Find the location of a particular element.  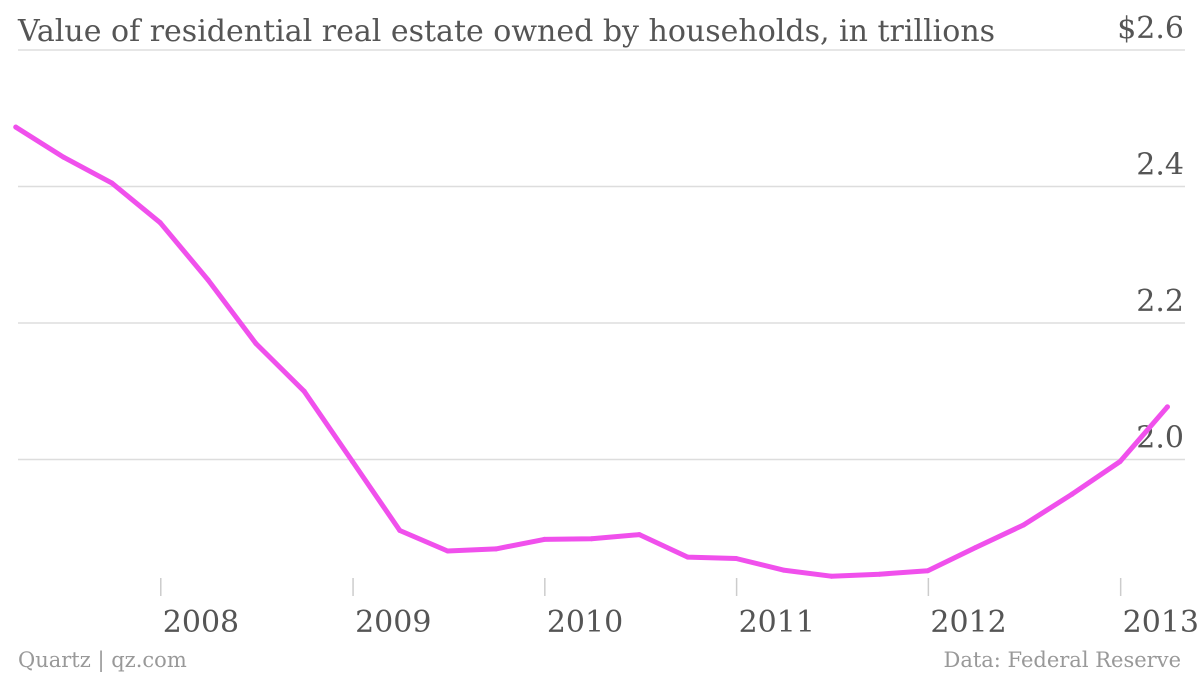

data-source: Data: Federal Reserve is located at coordinates (1062, 660).